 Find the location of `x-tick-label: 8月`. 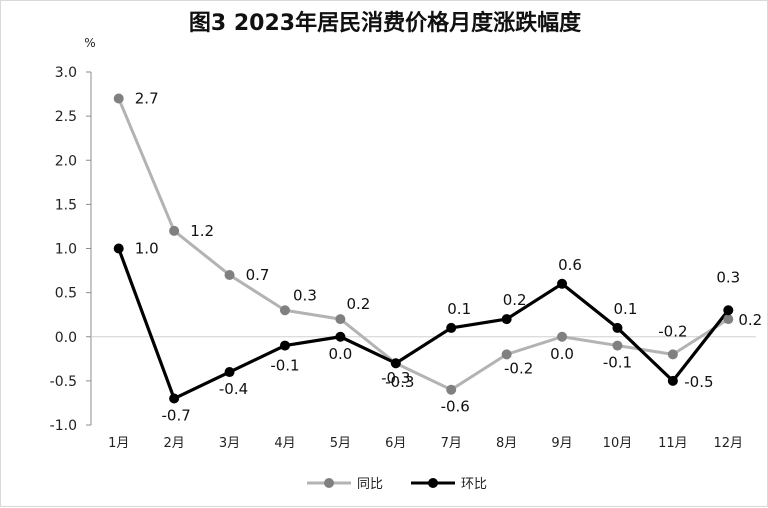

x-tick-label: 8月 is located at coordinates (506, 443).